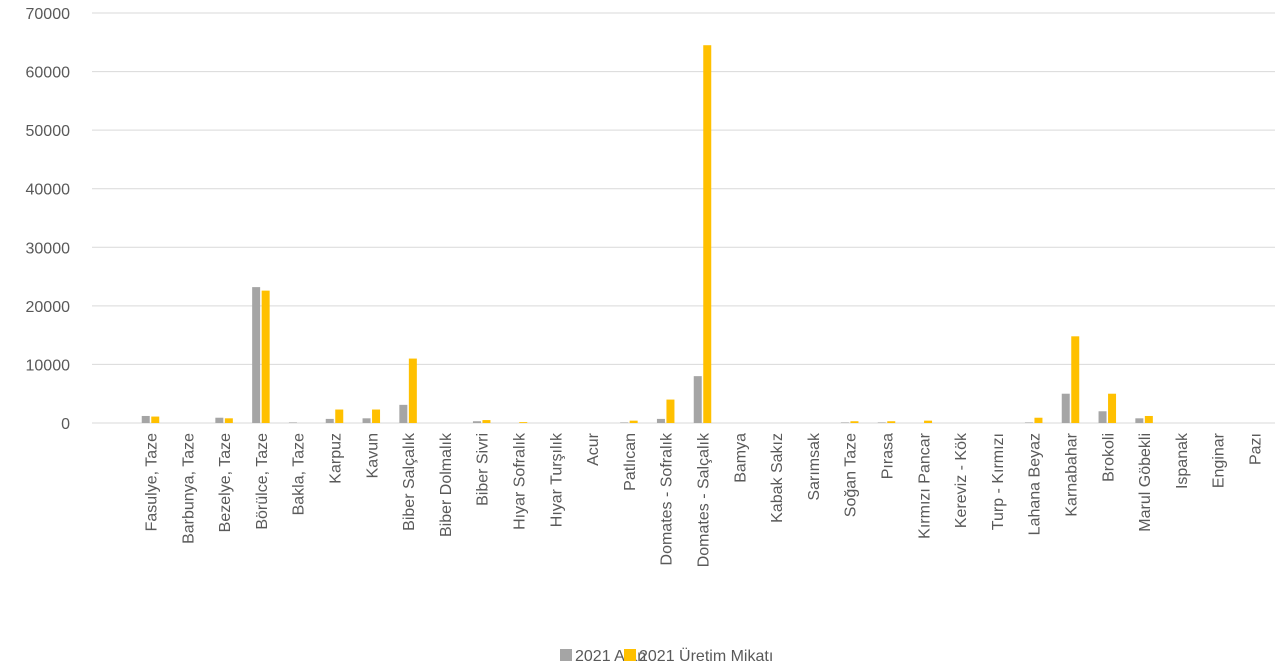 The height and width of the screenshot is (669, 1283). Describe the element at coordinates (924, 485) in the screenshot. I see `x-tick-label: Kırmızı Pancar` at that location.